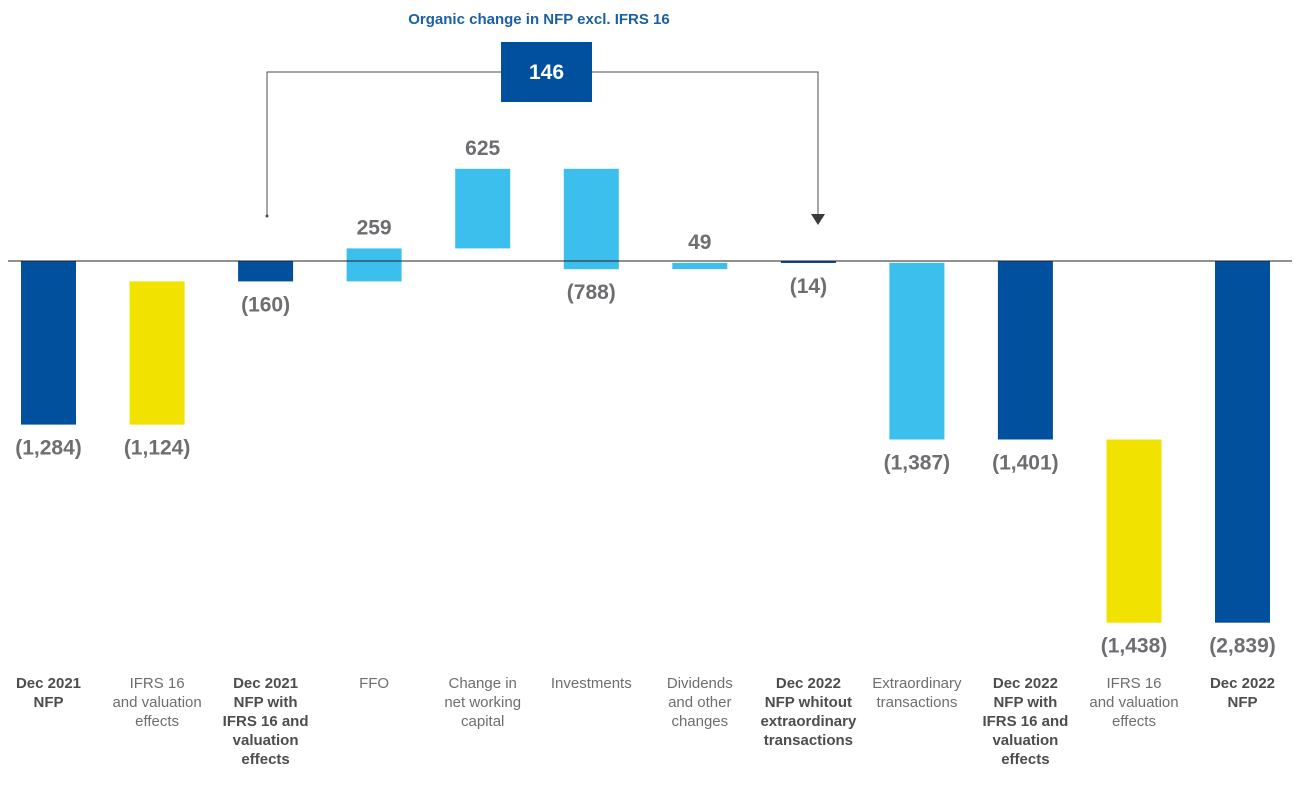 Image resolution: width=1297 pixels, height=792 pixels. Describe the element at coordinates (157, 448) in the screenshot. I see `value-label-2: (1,124)` at that location.